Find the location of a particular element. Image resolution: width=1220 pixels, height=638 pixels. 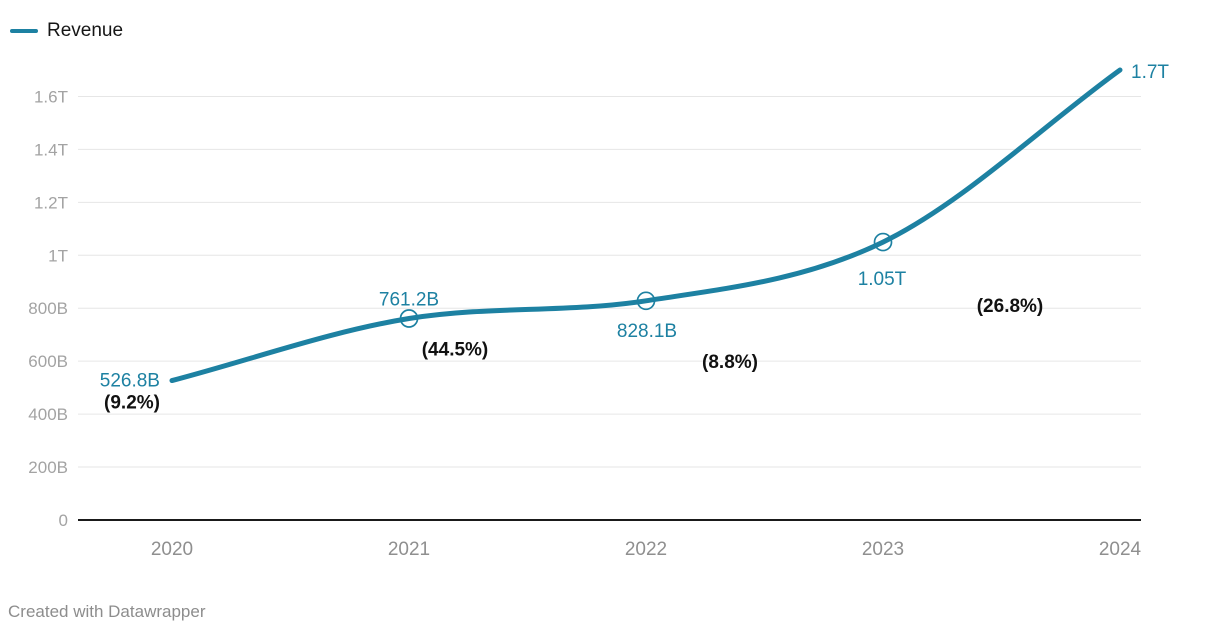

legend: Revenue is located at coordinates (66, 31).